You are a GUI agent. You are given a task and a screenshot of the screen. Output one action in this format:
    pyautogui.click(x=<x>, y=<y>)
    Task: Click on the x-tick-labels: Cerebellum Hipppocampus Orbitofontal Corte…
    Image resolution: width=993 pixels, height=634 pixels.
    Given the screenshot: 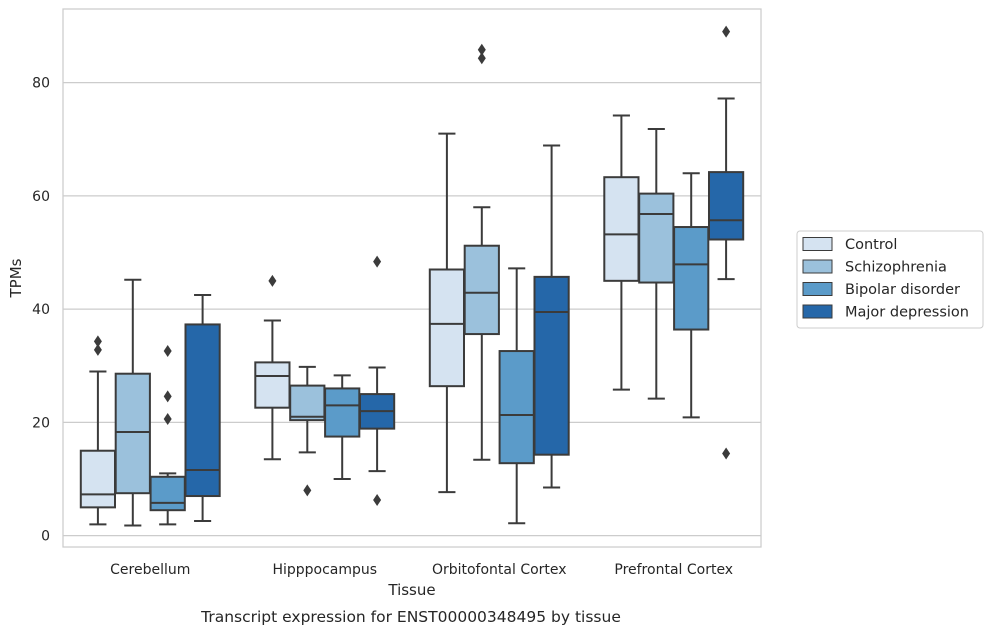 What is the action you would take?
    pyautogui.click(x=421, y=570)
    